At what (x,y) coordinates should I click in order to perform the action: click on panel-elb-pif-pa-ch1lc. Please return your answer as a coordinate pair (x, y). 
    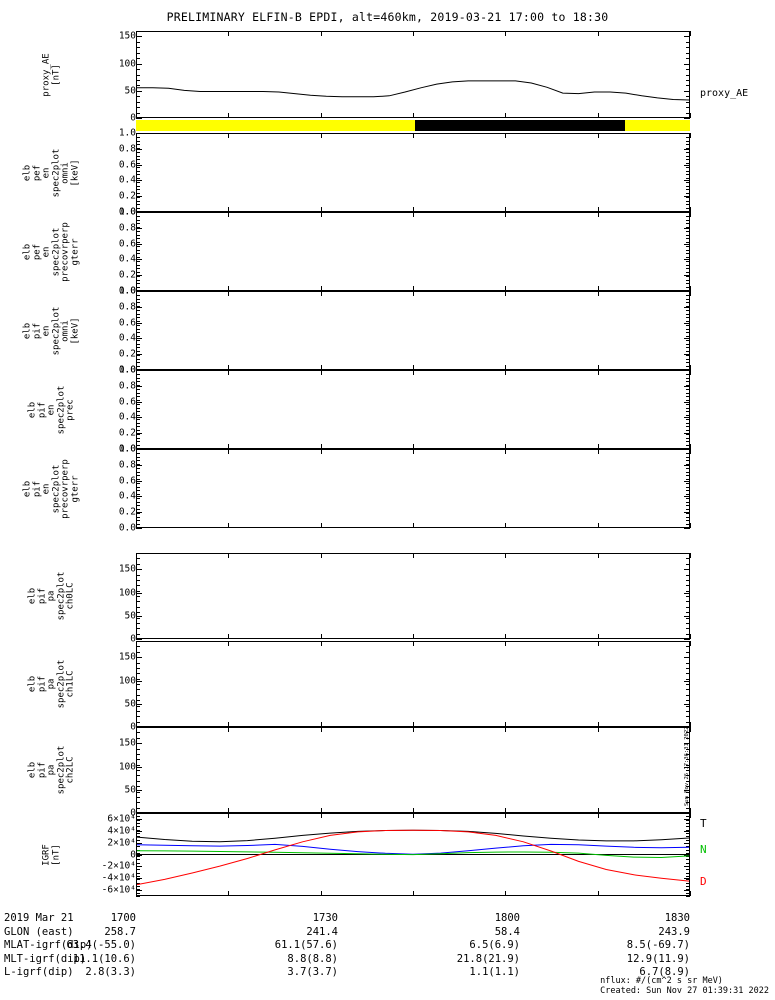
    Looking at the image, I should click on (413, 684).